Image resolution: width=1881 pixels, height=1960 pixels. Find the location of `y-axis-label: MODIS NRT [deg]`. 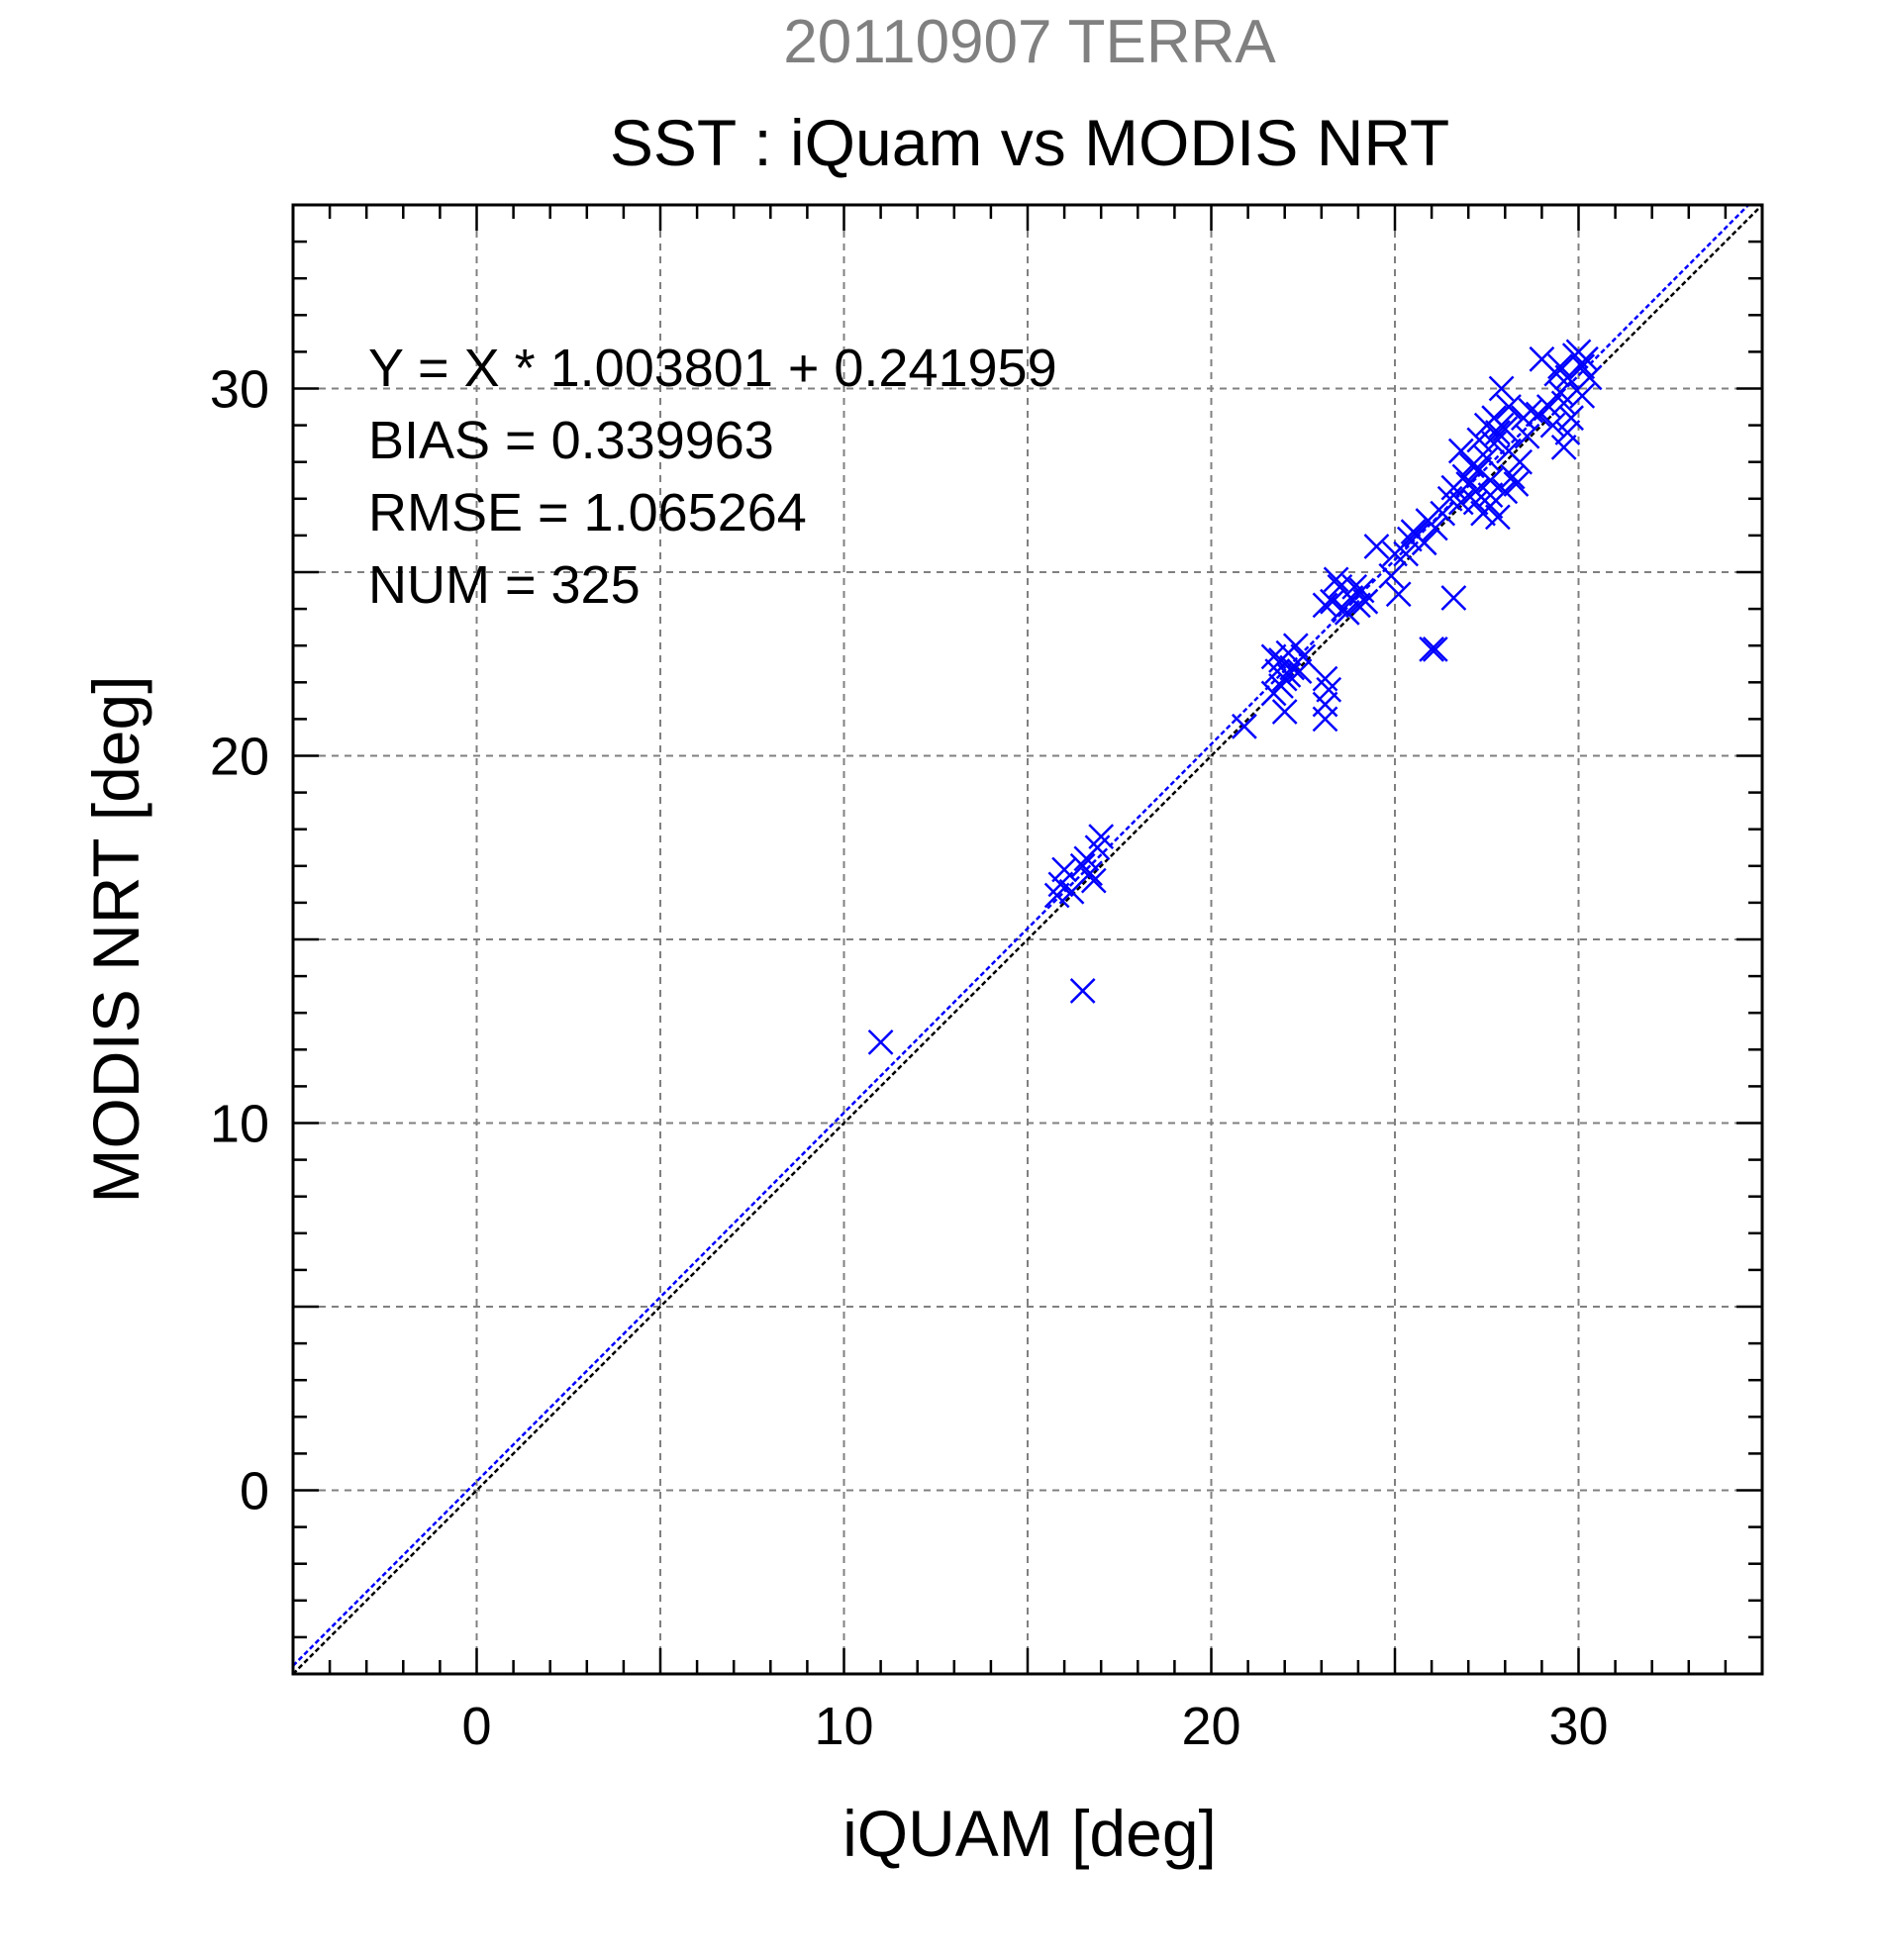

y-axis-label: MODIS NRT [deg] is located at coordinates (115, 939).